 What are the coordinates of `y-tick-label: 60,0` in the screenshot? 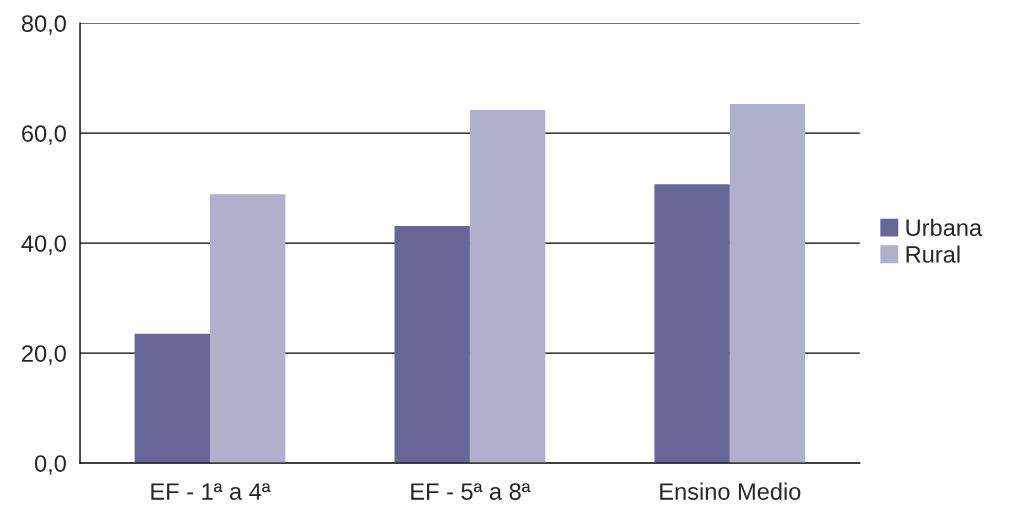 It's located at (44, 135).